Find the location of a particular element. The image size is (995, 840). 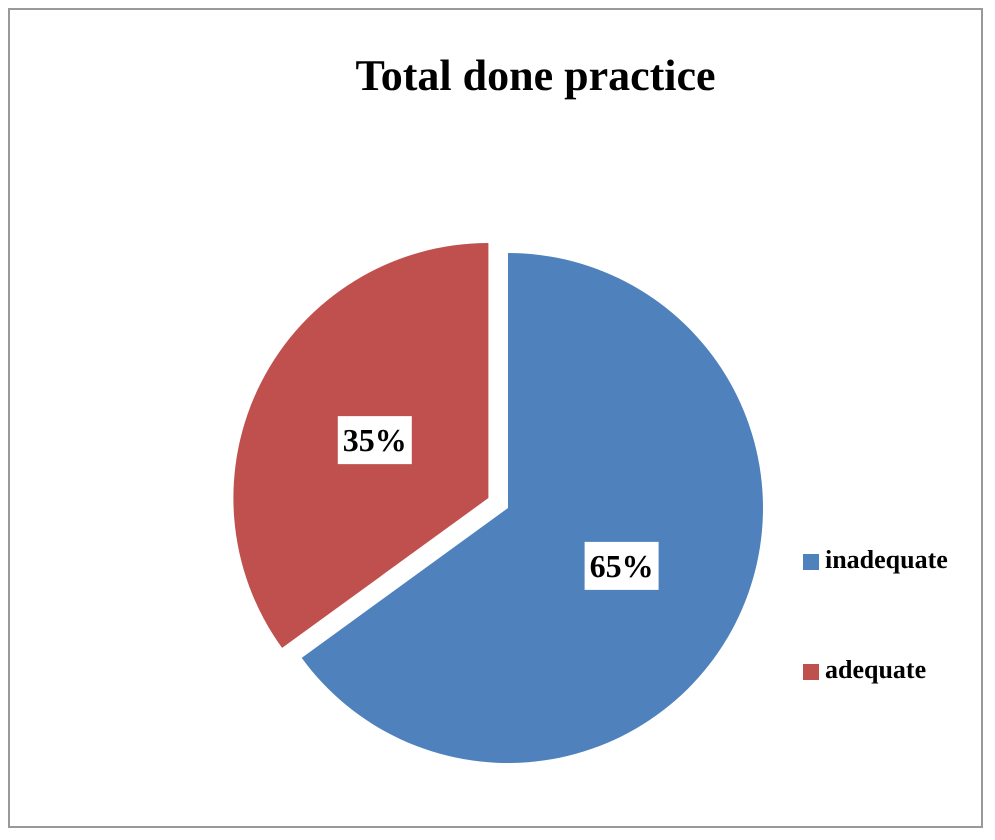

legend-label: adequate is located at coordinates (875, 669).